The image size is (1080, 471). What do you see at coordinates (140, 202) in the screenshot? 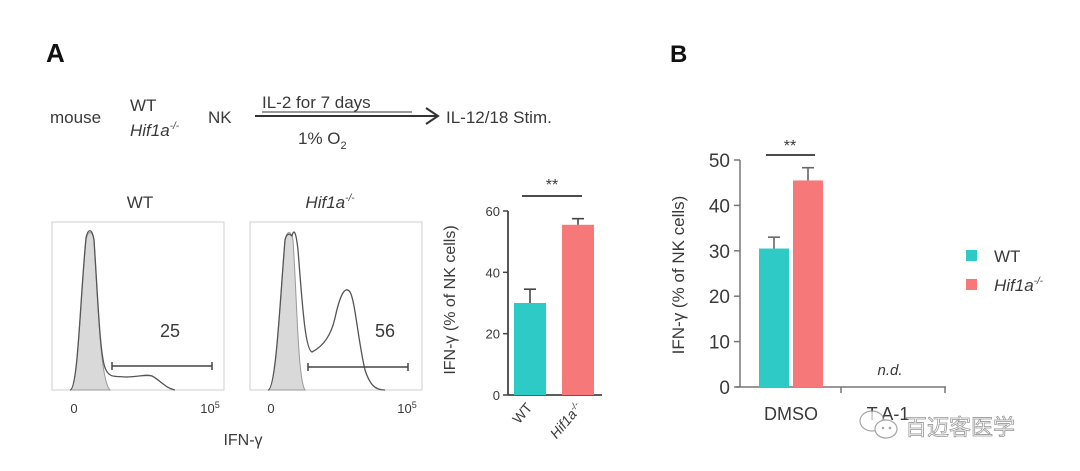
I see `flow-wt-title: WT` at bounding box center [140, 202].